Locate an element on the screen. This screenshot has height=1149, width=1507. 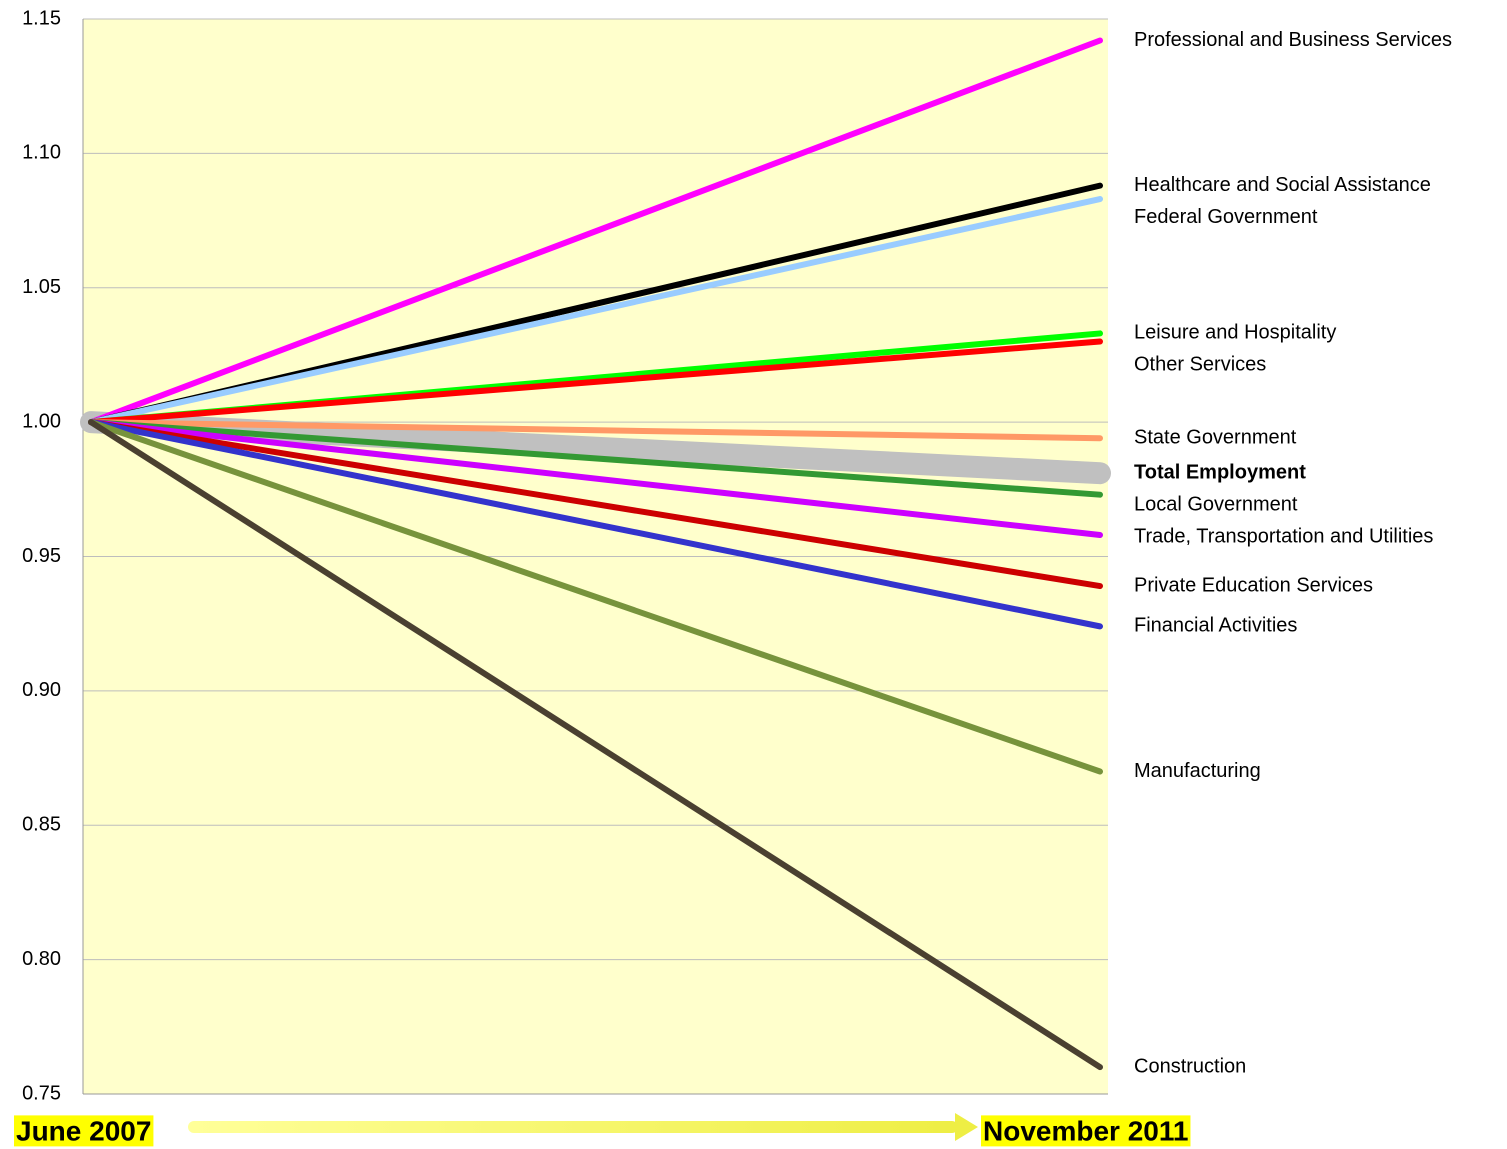
y-tick-label: 0.95 is located at coordinates (41, 556).